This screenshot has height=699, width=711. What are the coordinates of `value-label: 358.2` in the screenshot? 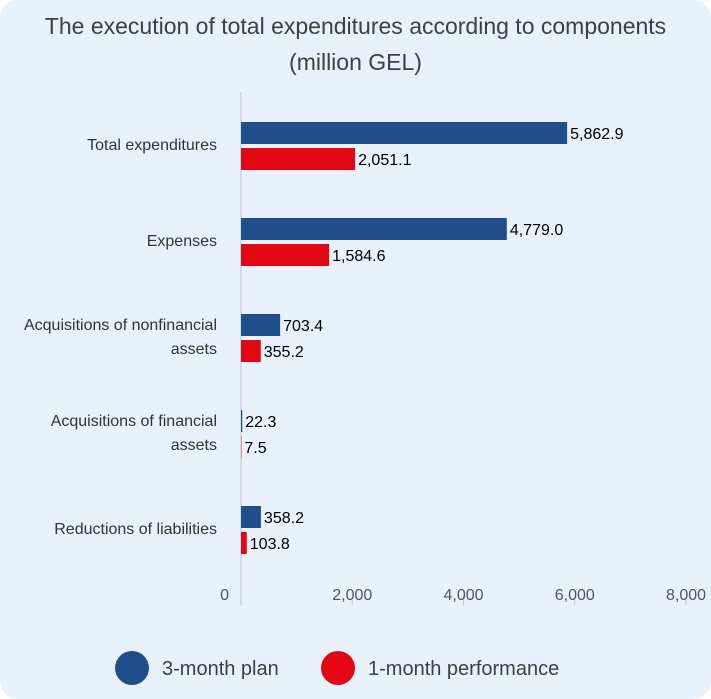 It's located at (284, 518).